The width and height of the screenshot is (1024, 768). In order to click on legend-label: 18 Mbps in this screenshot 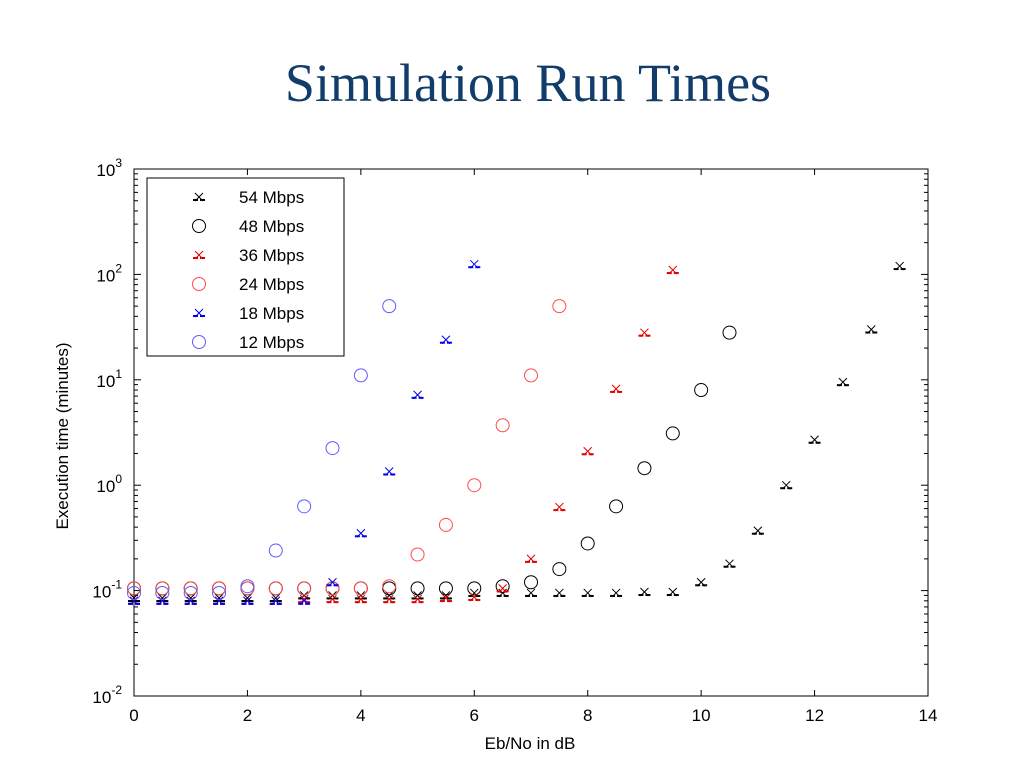, I will do `click(271, 313)`.